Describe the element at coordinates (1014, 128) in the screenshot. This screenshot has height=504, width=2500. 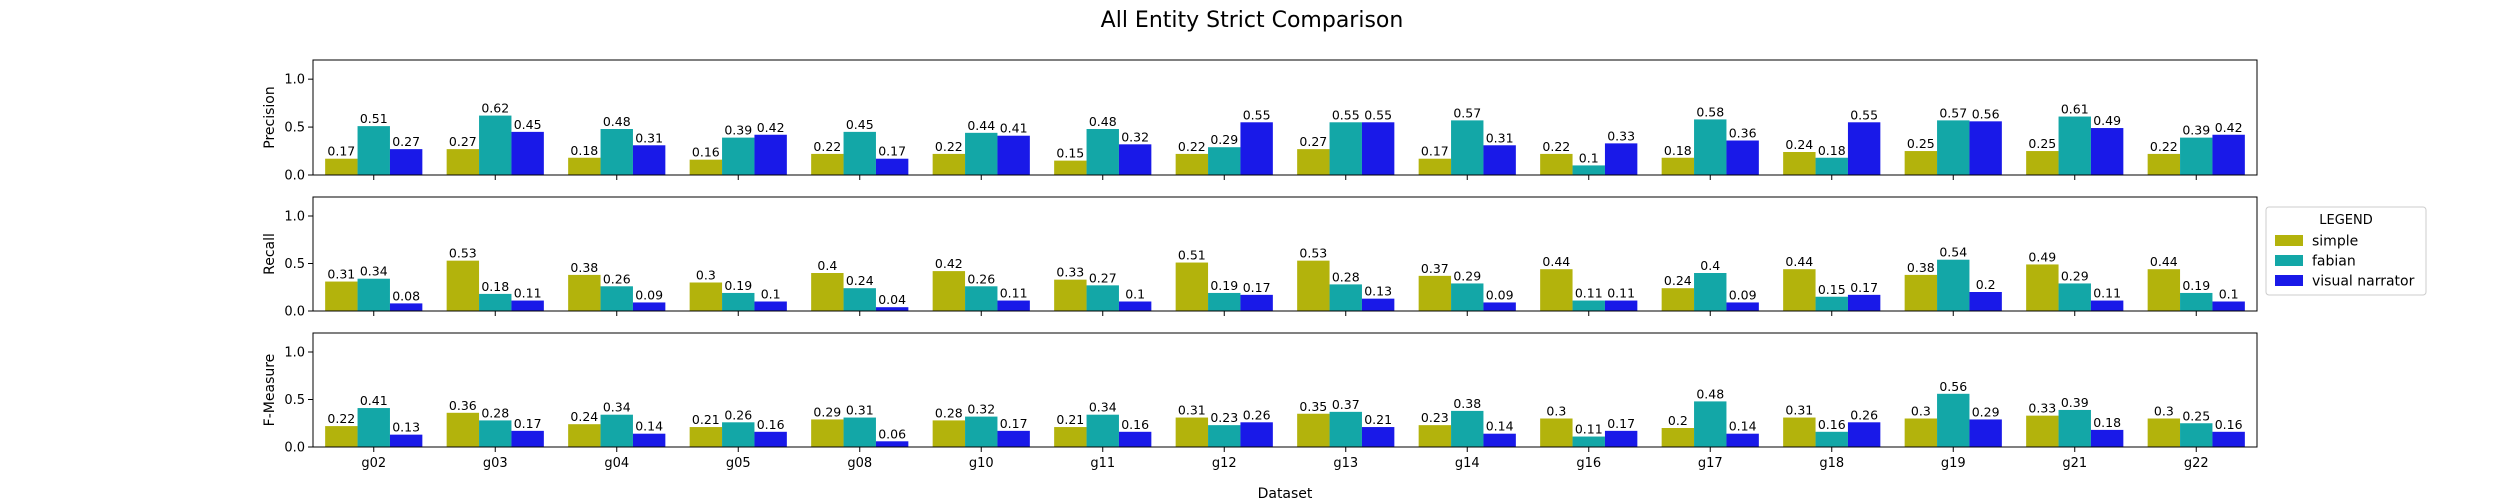
I see `data-label: 0.41` at that location.